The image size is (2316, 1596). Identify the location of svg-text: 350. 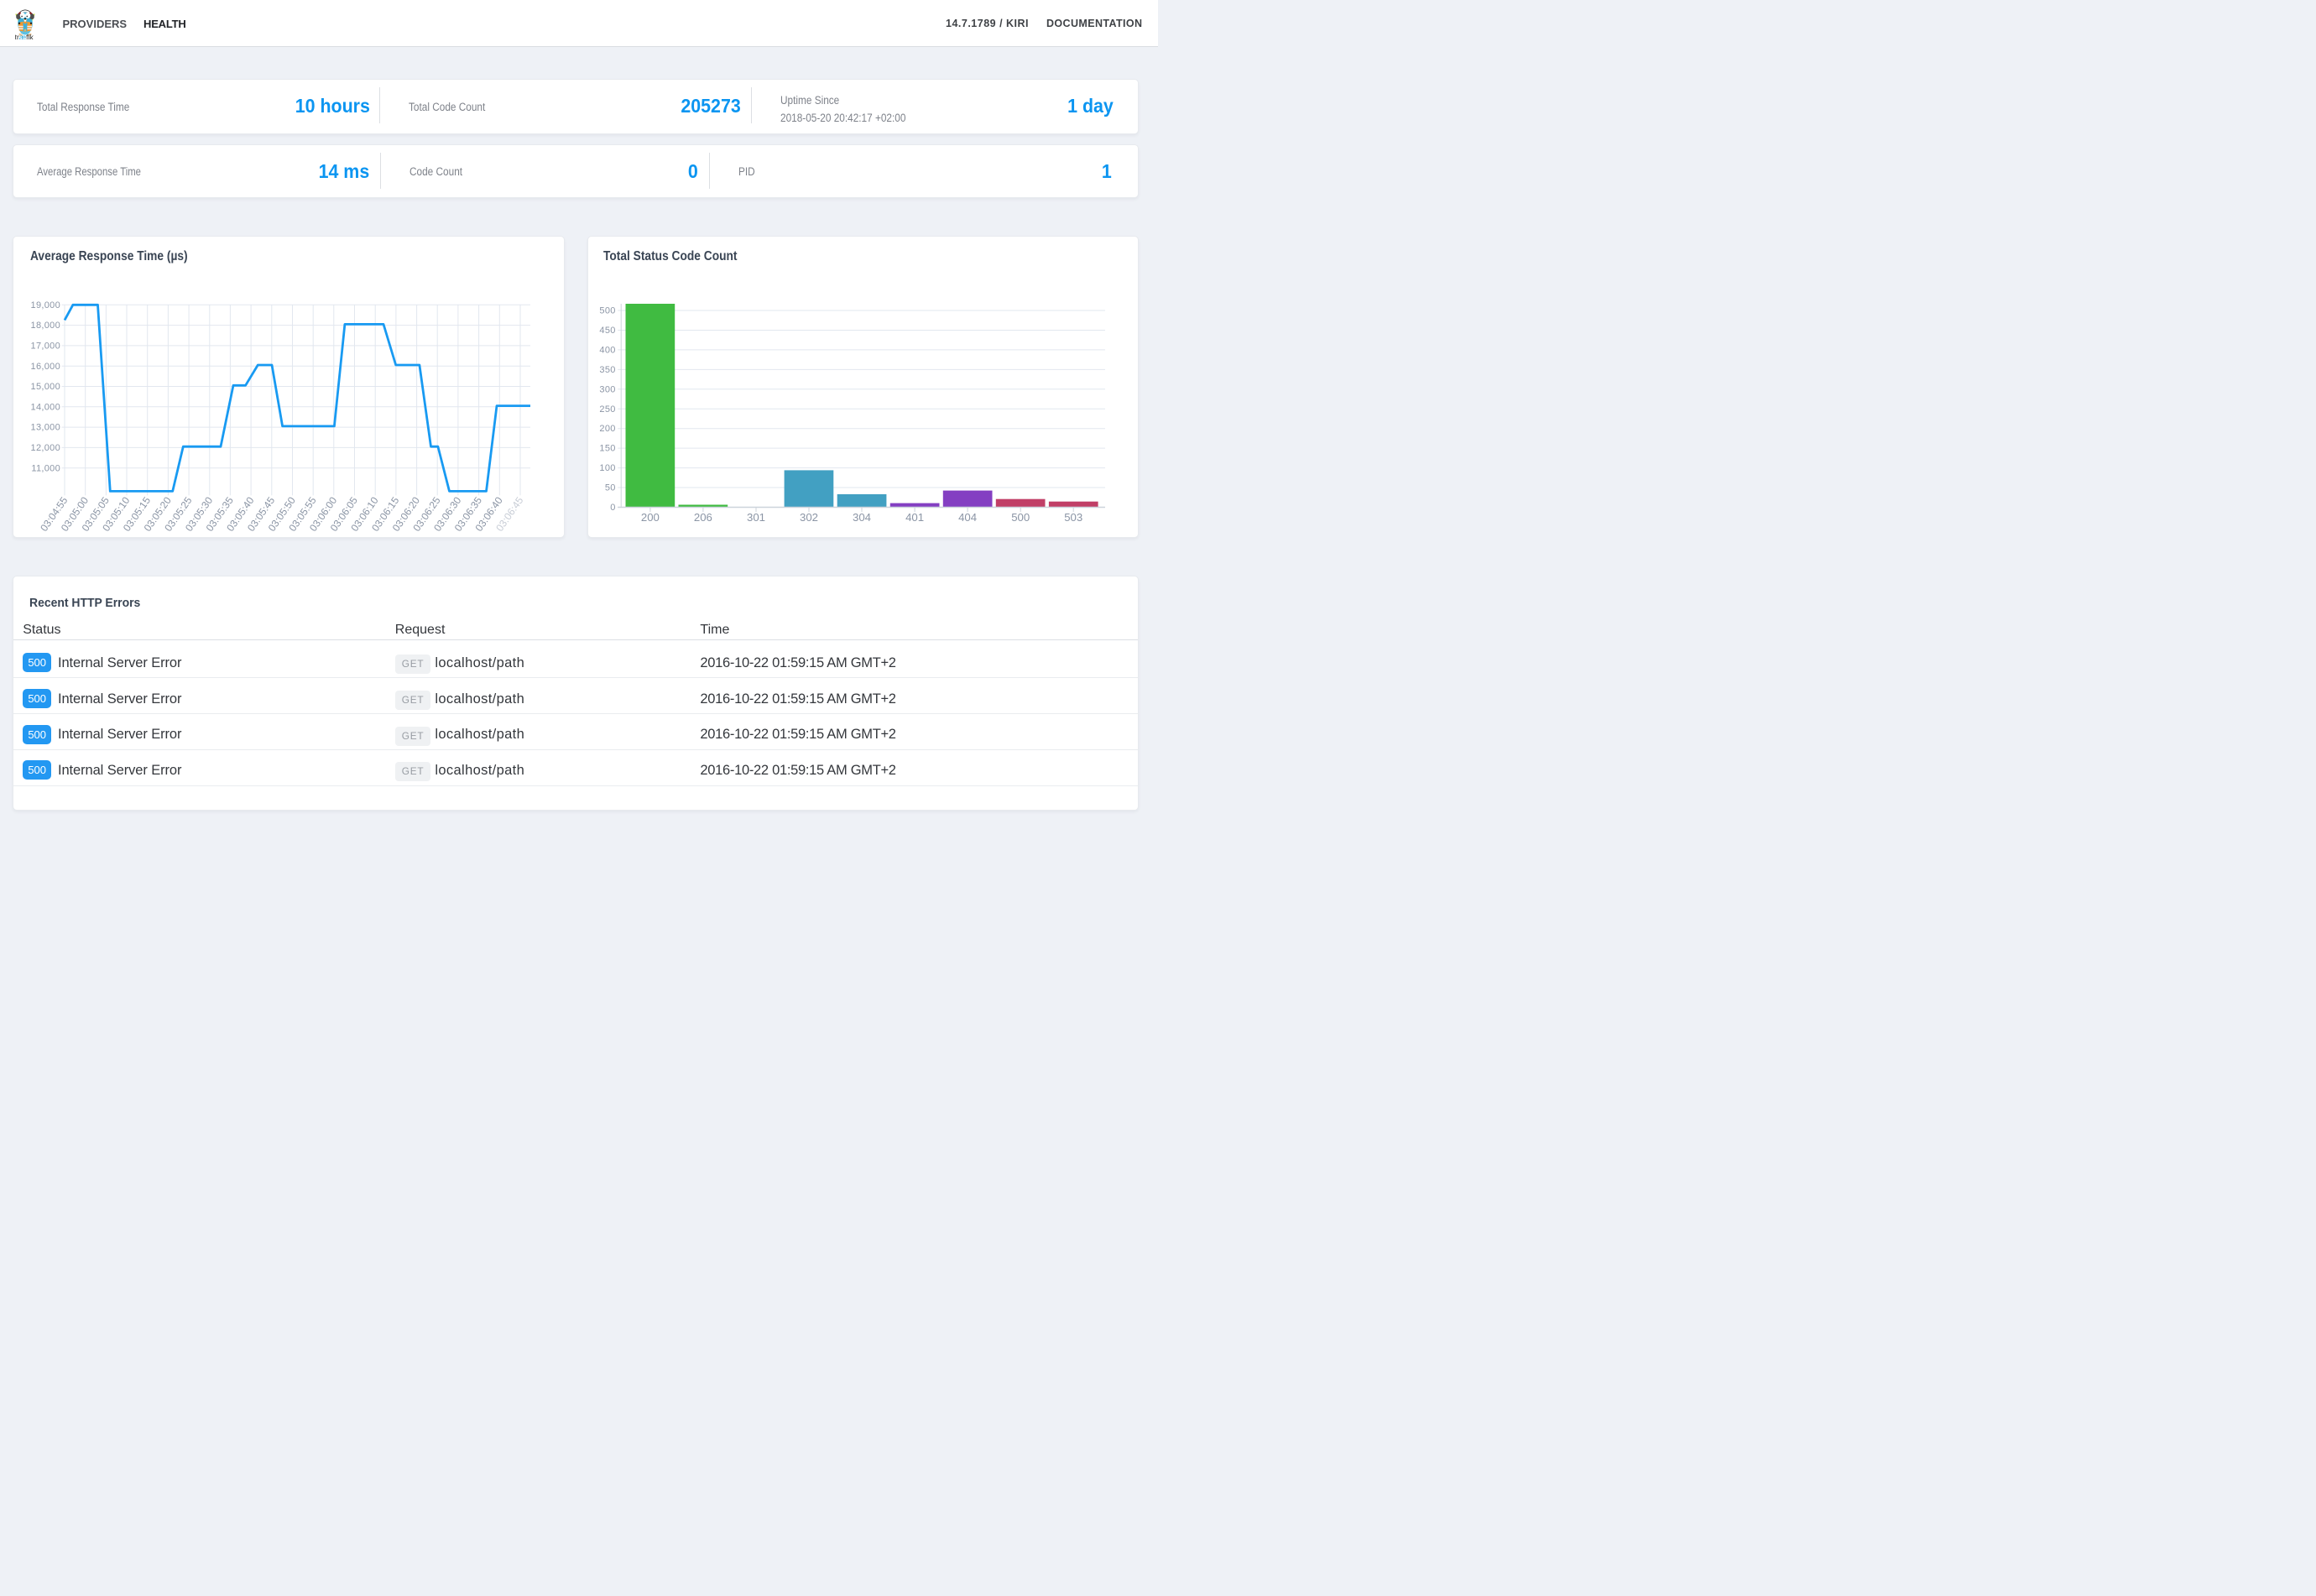
(607, 370).